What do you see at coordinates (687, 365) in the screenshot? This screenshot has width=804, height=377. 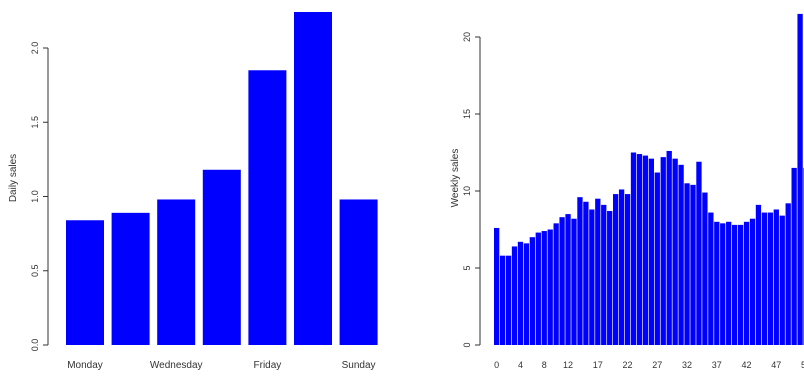 I see `weekly-sales-xtick-label: 32` at bounding box center [687, 365].